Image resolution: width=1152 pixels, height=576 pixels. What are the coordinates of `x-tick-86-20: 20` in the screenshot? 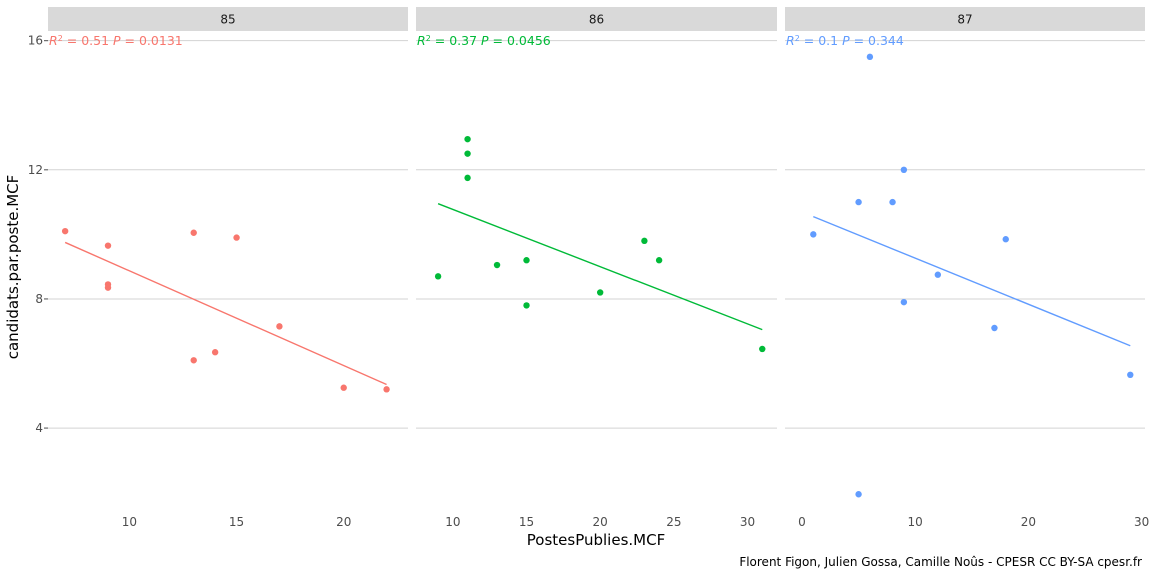 It's located at (600, 522).